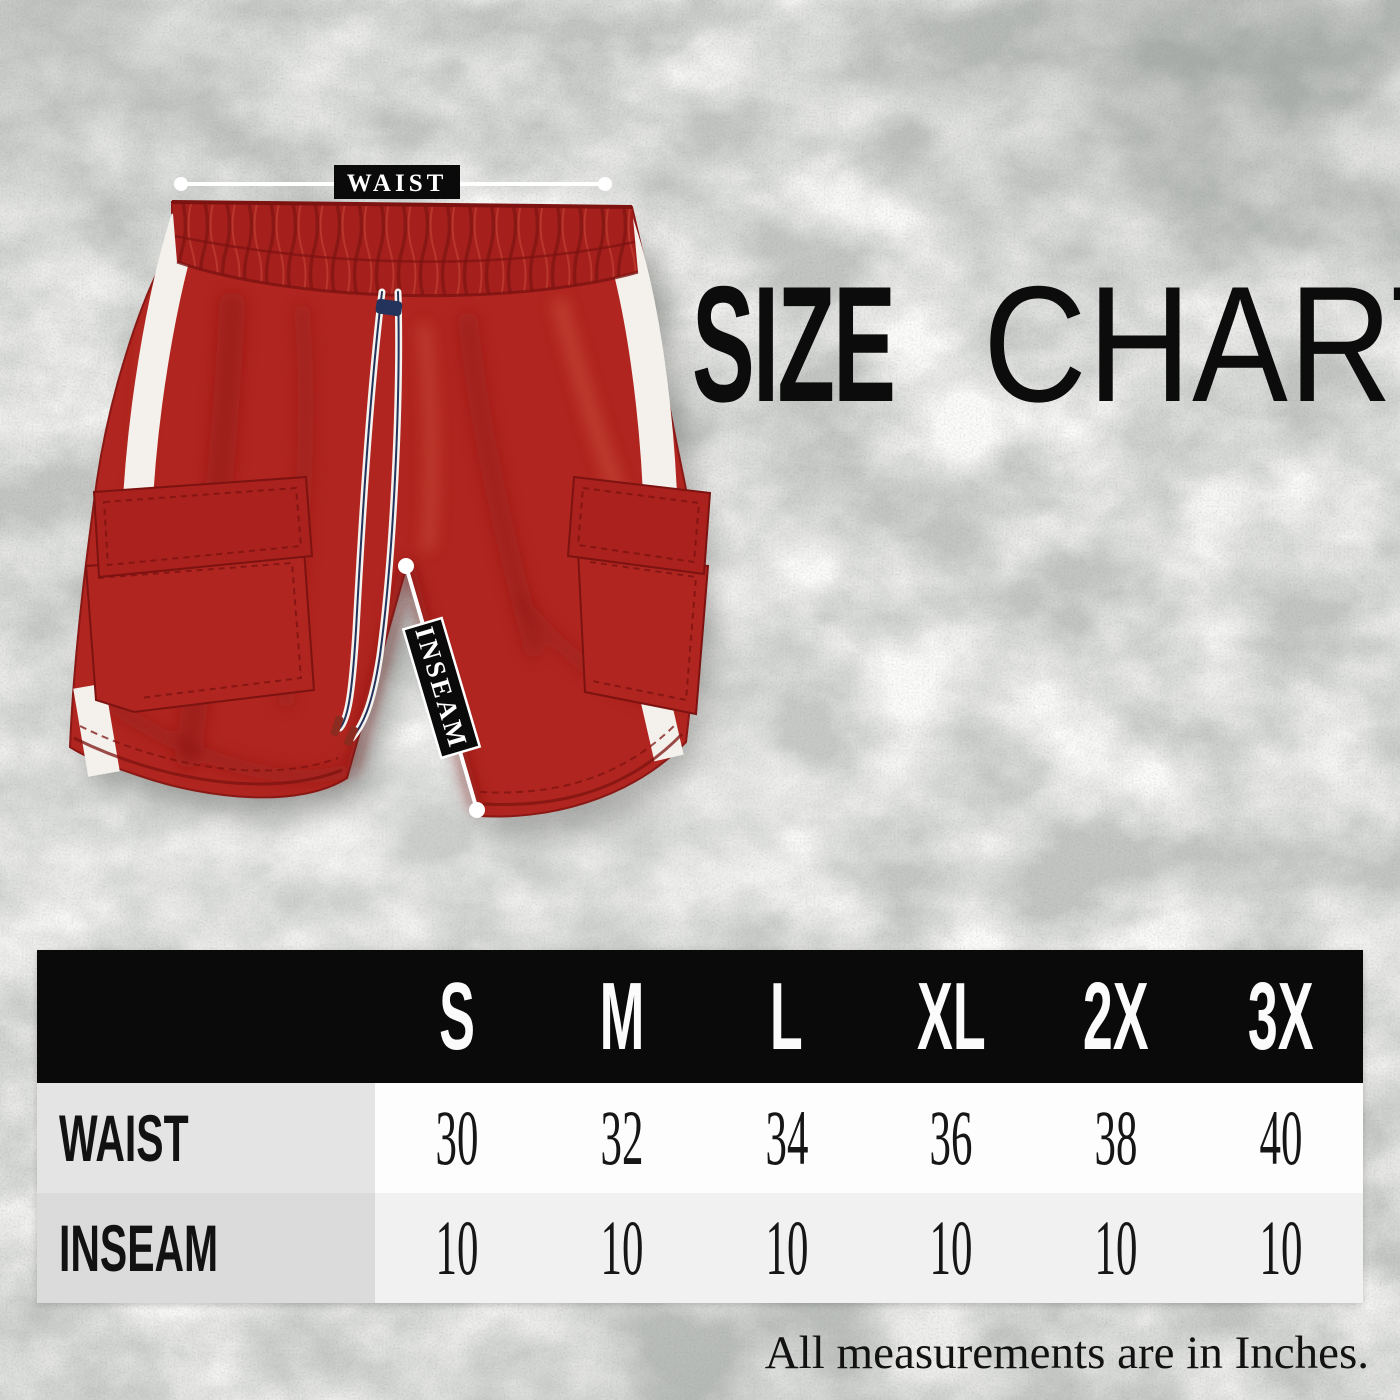 The height and width of the screenshot is (1400, 1400). I want to click on size-table-row-inseam: INSEAM 10 10 10 10 10 10, so click(700, 1248).